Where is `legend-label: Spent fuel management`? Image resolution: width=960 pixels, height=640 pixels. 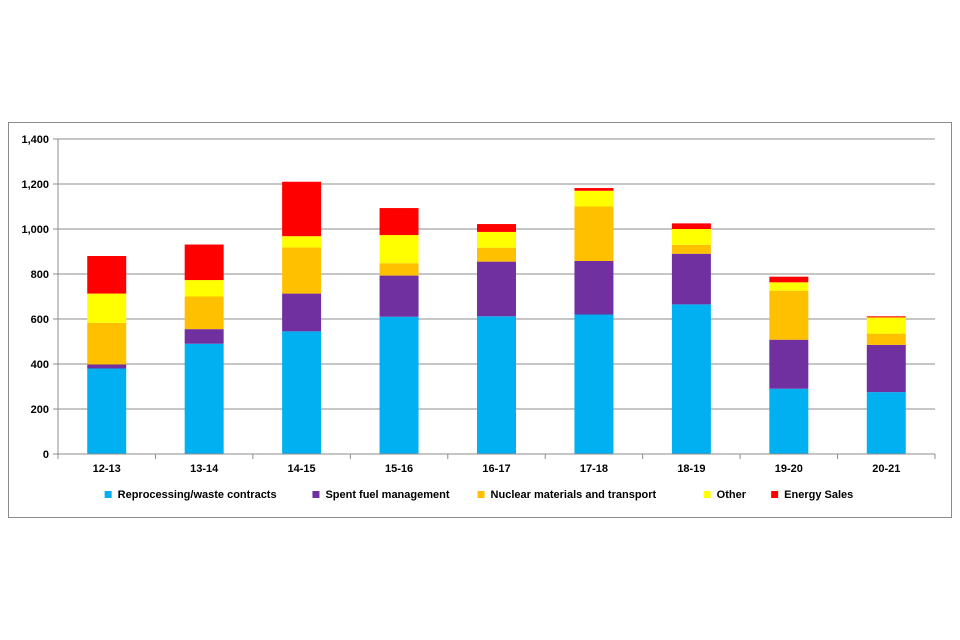 legend-label: Spent fuel management is located at coordinates (387, 495).